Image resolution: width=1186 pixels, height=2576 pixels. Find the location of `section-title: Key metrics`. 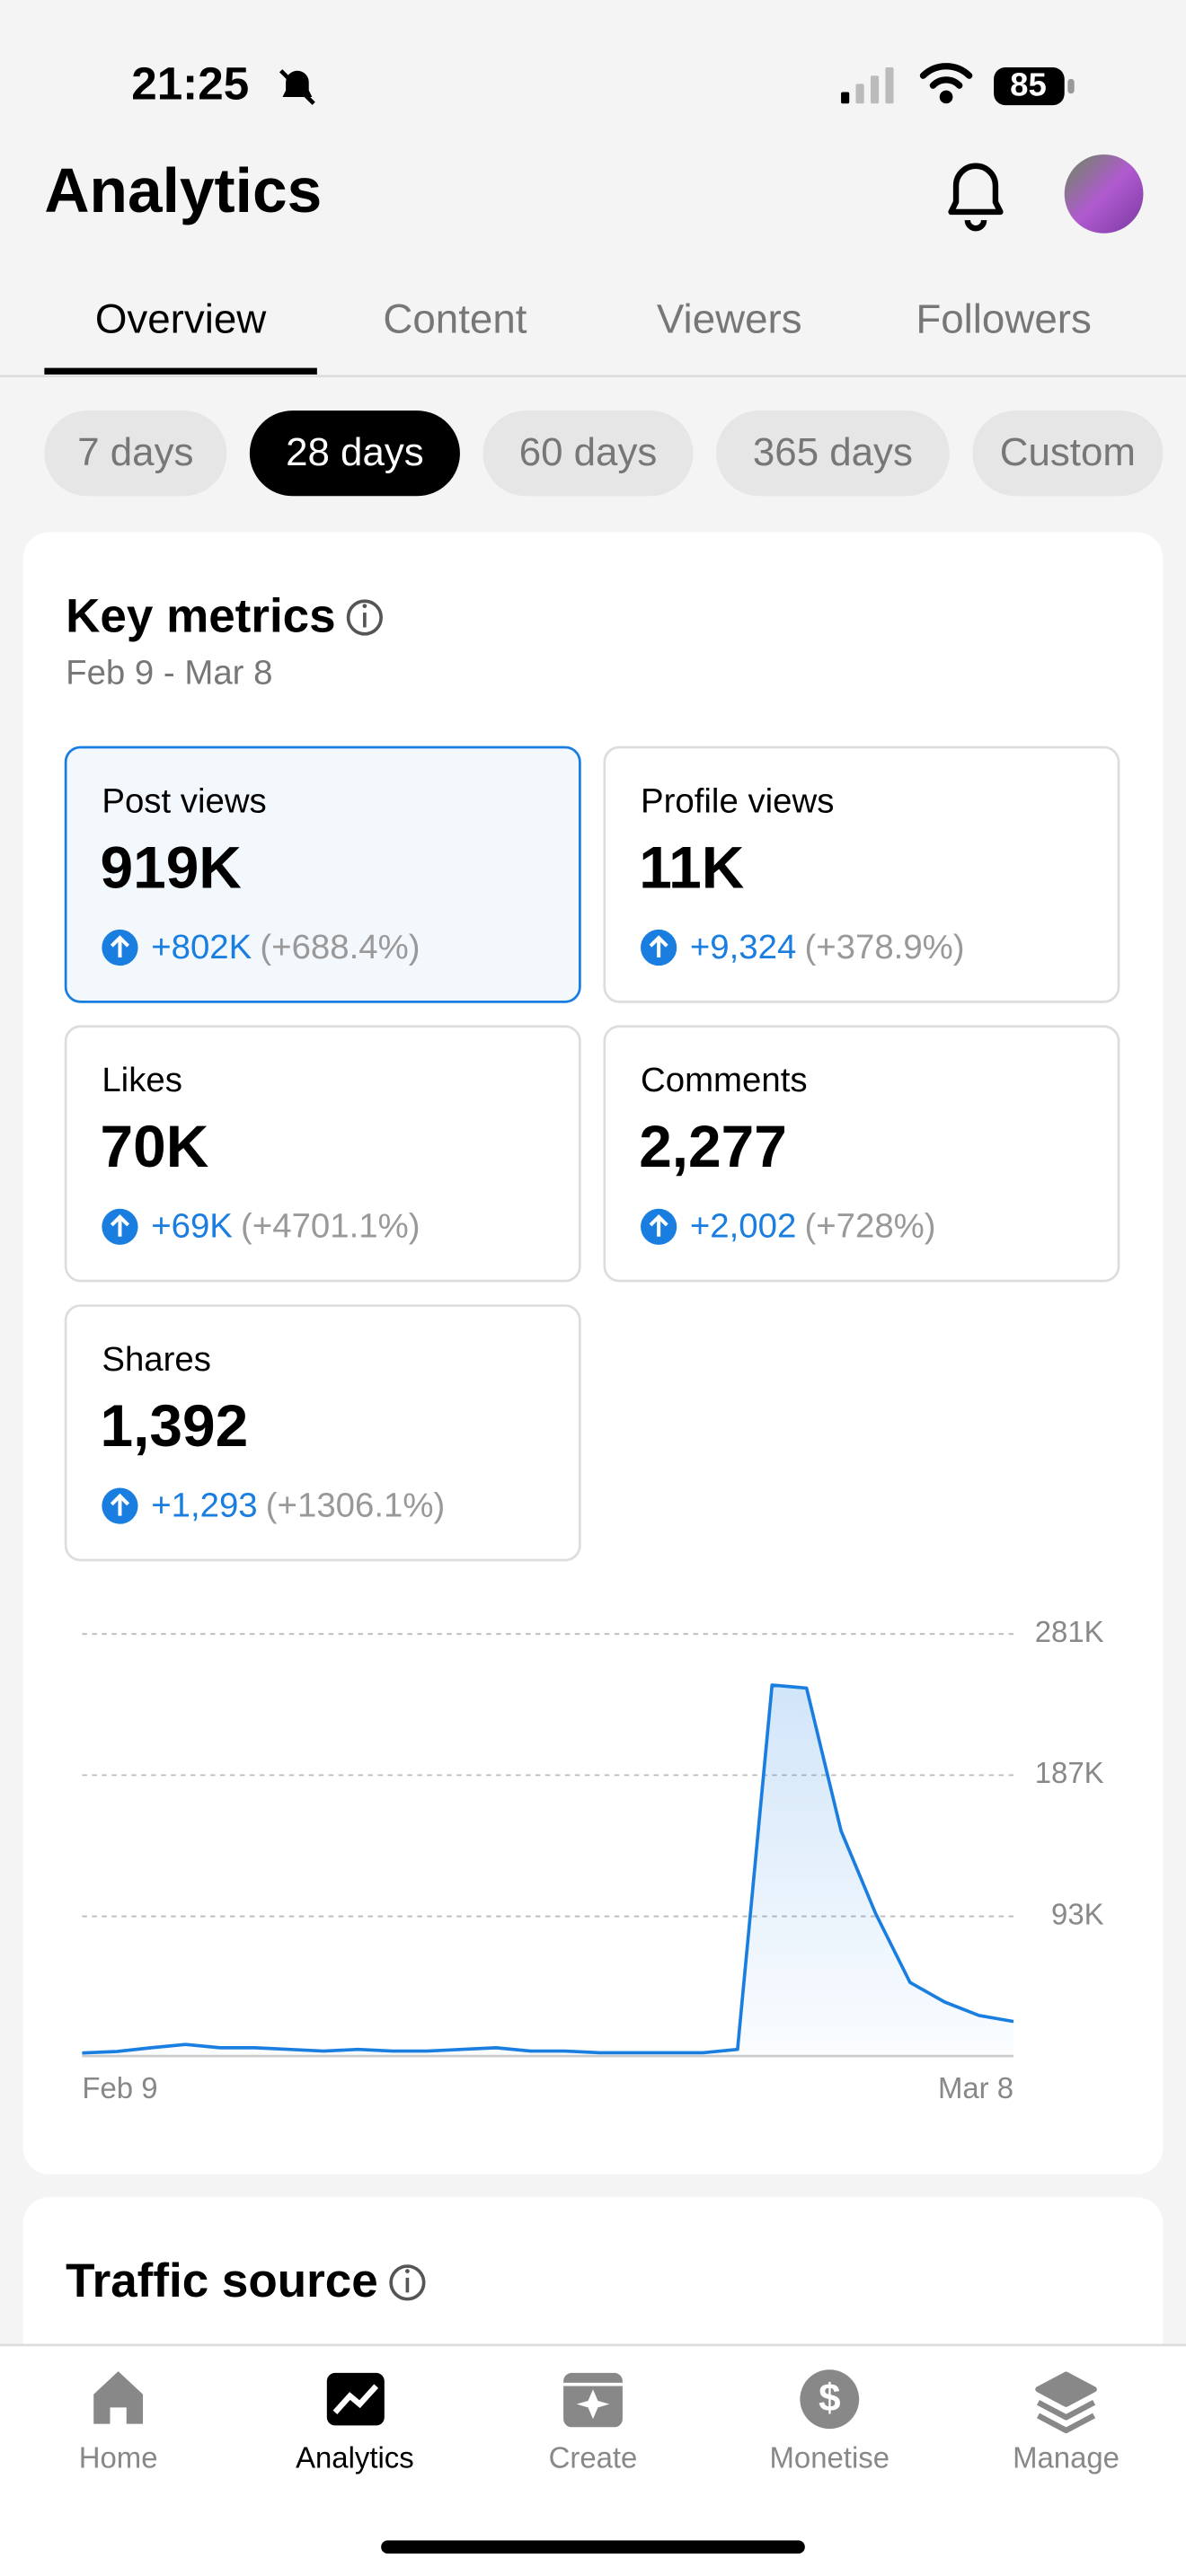

section-title: Key metrics is located at coordinates (201, 615).